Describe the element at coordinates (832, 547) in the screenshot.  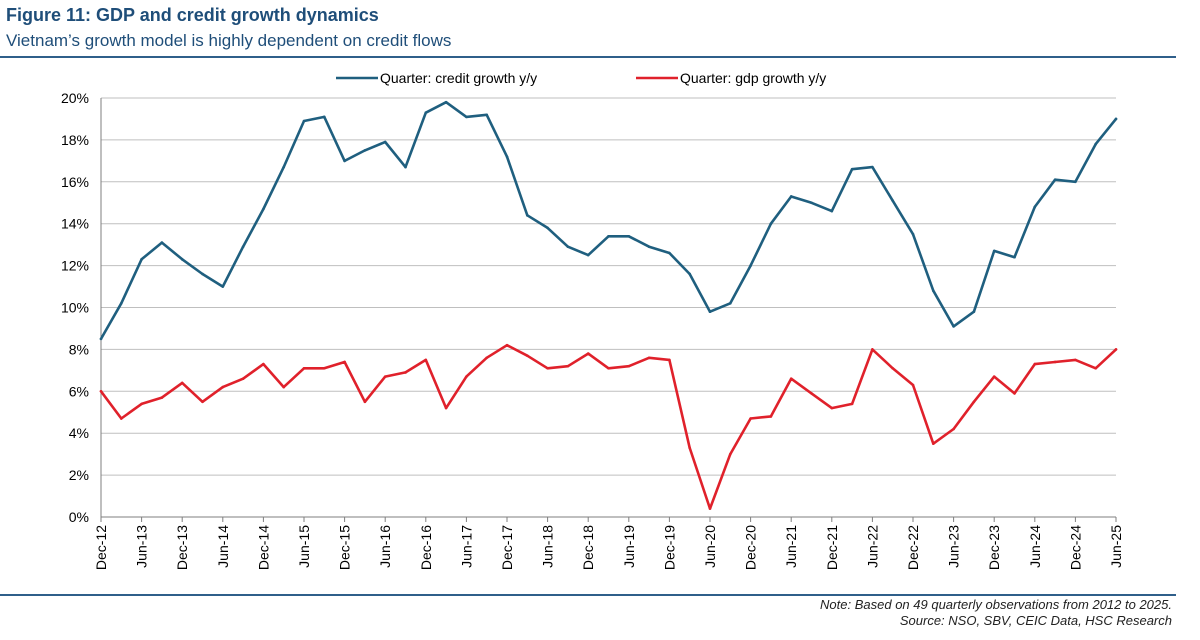
I see `x-tick-label: Dec-21` at that location.